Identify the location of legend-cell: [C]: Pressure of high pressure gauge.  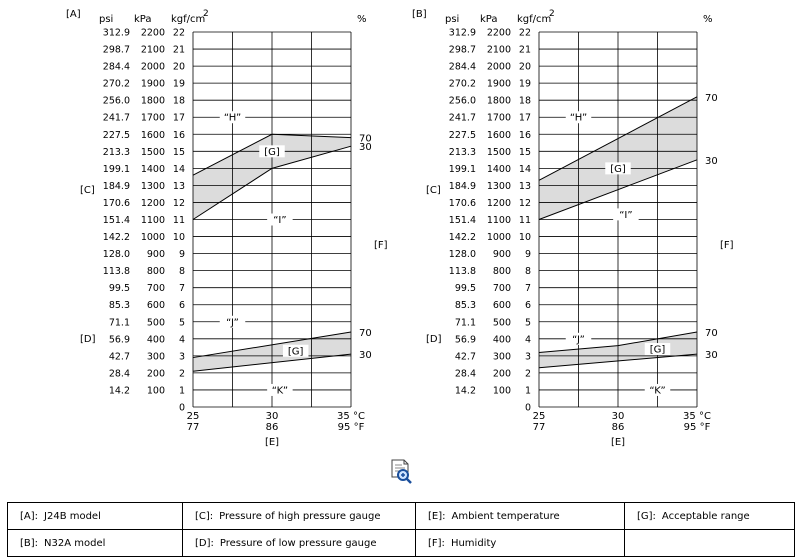
(299, 516).